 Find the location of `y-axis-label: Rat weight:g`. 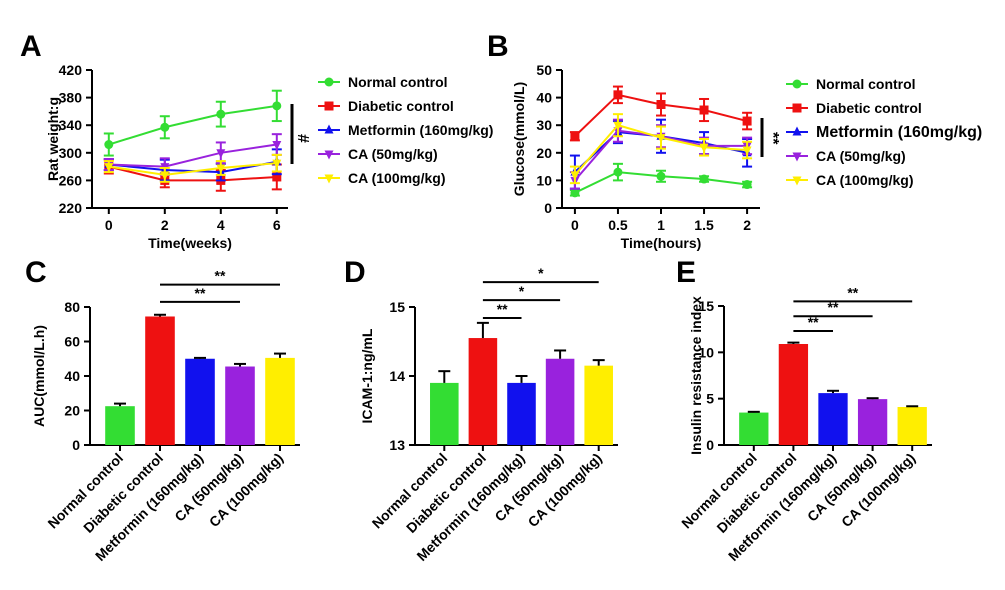

y-axis-label: Rat weight:g is located at coordinates (53, 139).